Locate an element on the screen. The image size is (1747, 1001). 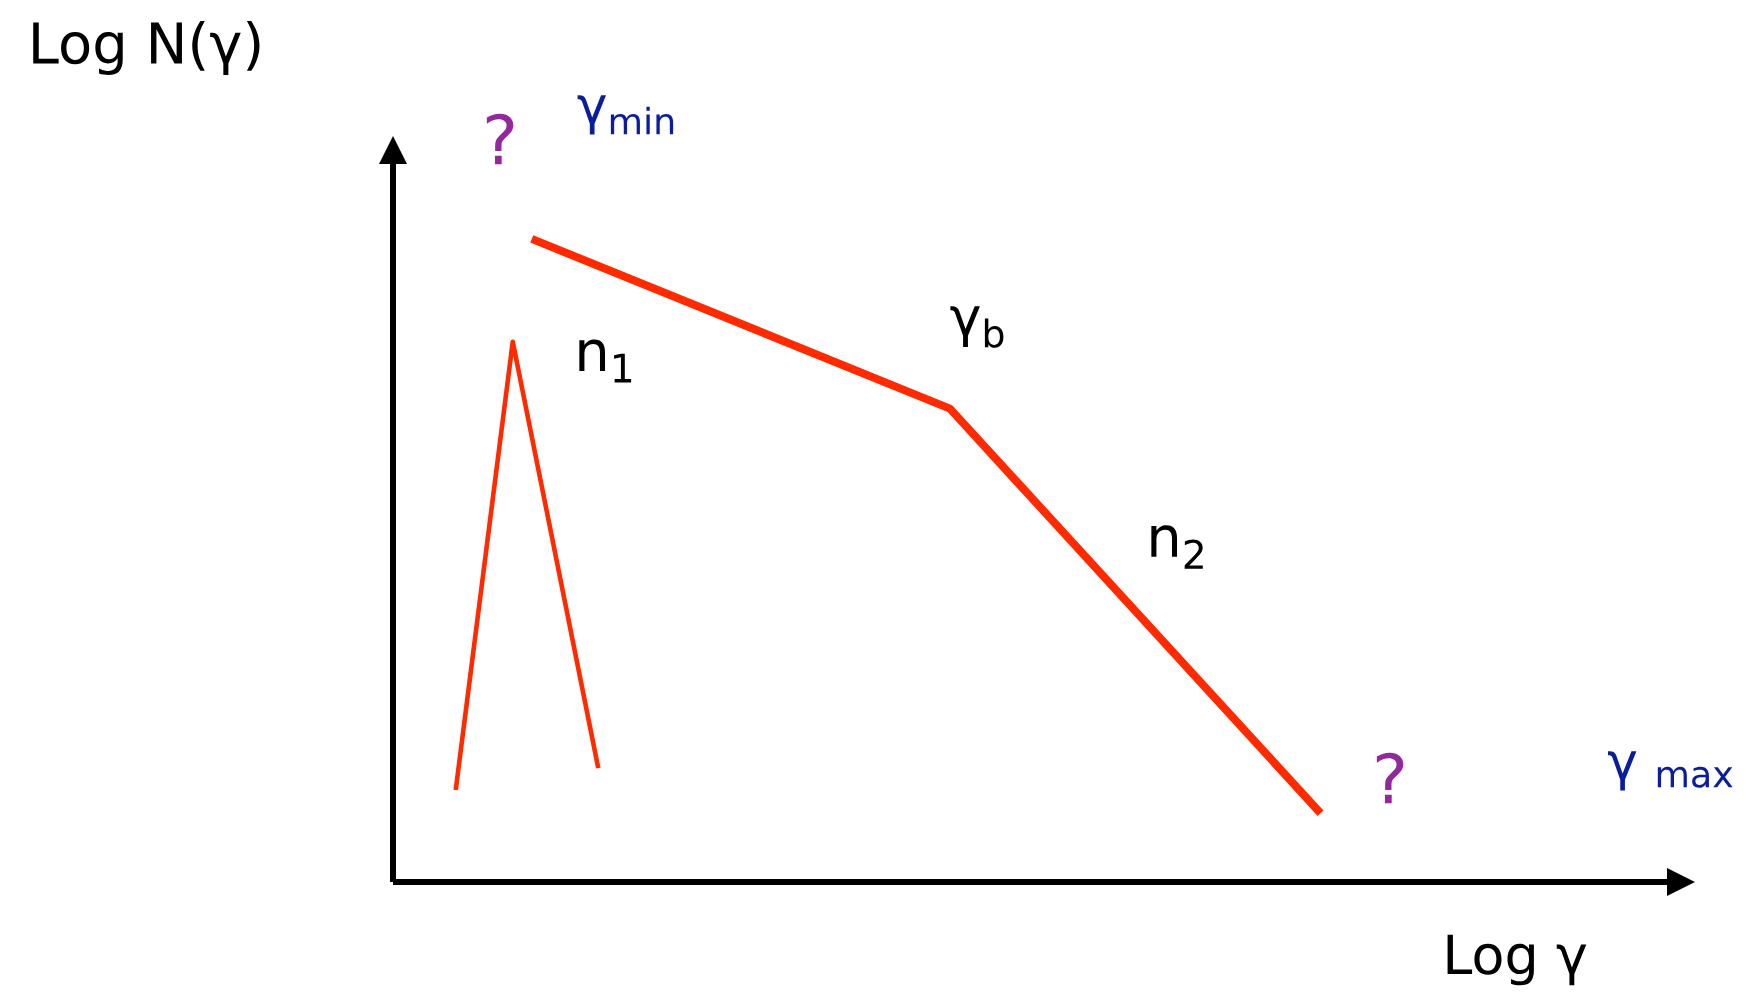
annotation: ? is located at coordinates (1390, 778).